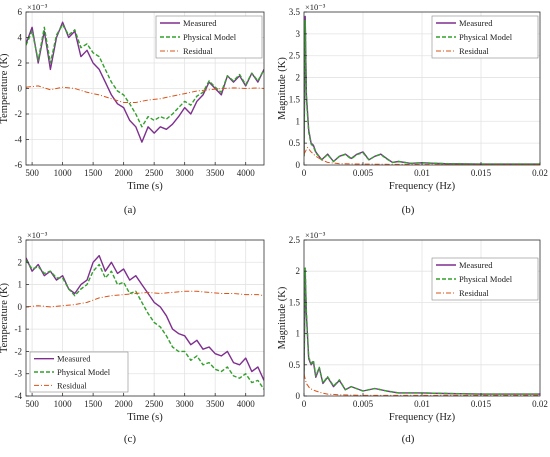 The image size is (550, 457). What do you see at coordinates (19, 374) in the screenshot?
I see `y-tick-label: -3` at bounding box center [19, 374].